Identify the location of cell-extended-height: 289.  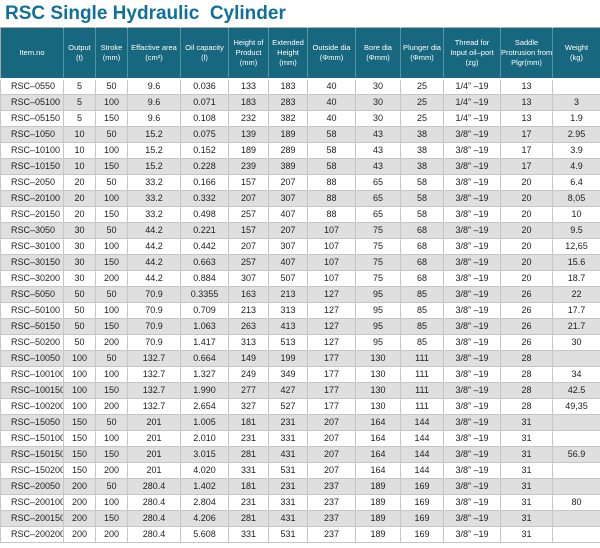
(288, 150).